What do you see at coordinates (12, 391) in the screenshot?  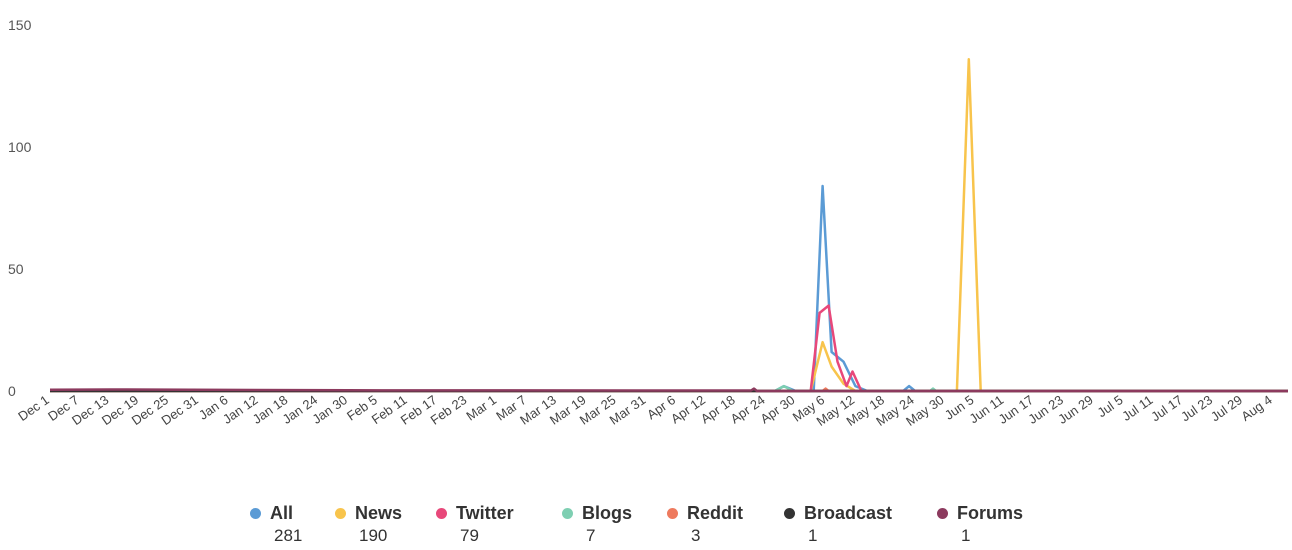 I see `y-tick-label: 0` at bounding box center [12, 391].